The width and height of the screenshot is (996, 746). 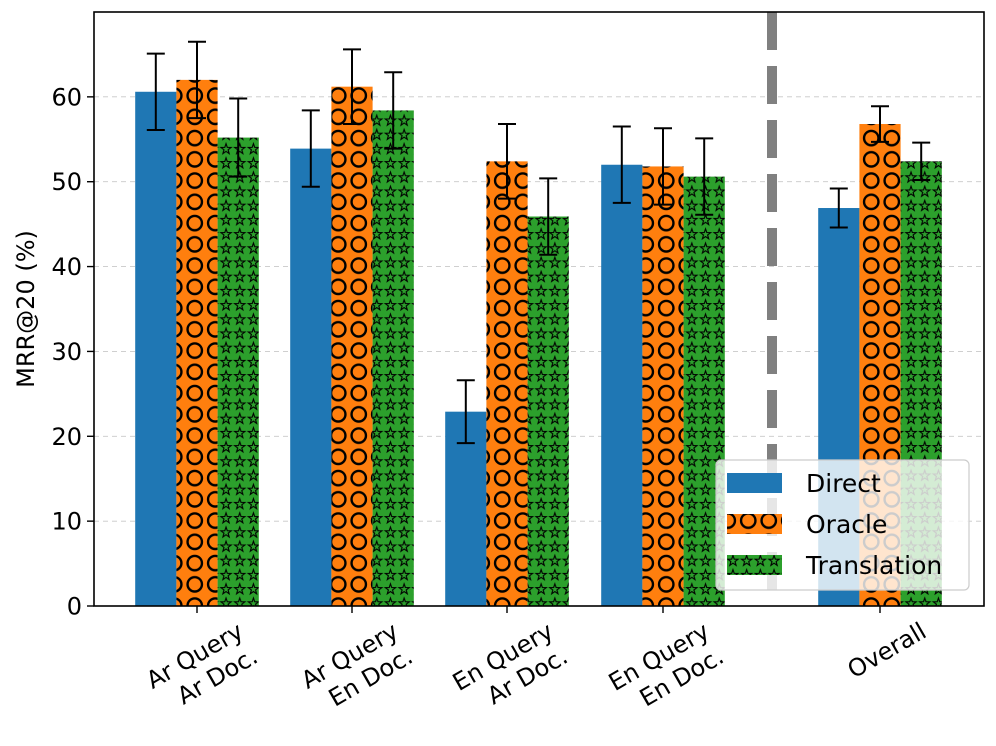 I want to click on y-tick-label: 10, so click(x=66, y=522).